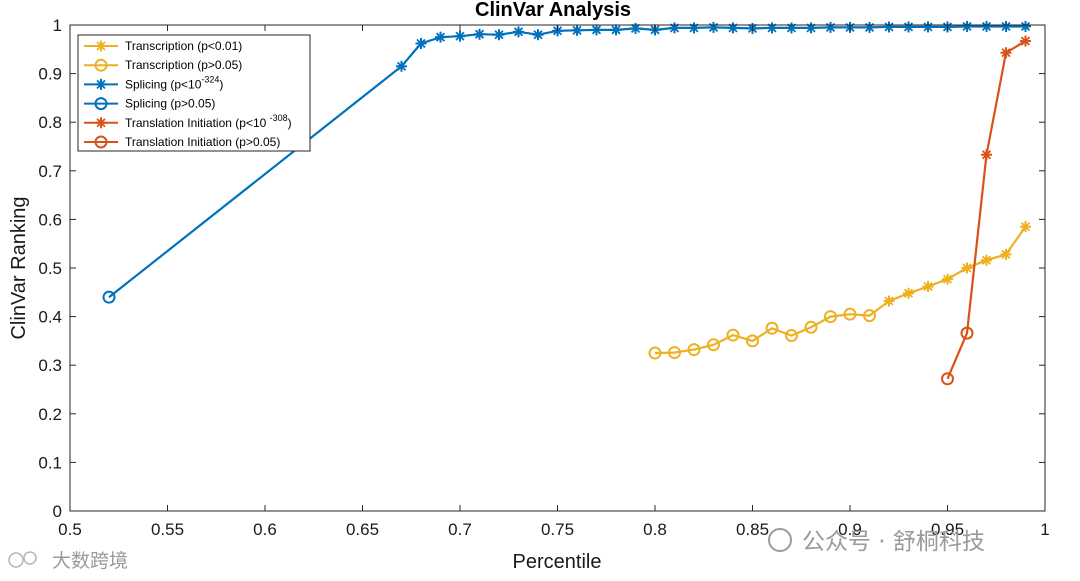 This screenshot has height=581, width=1080. Describe the element at coordinates (780, 540) in the screenshot. I see `wechat-icon` at that location.